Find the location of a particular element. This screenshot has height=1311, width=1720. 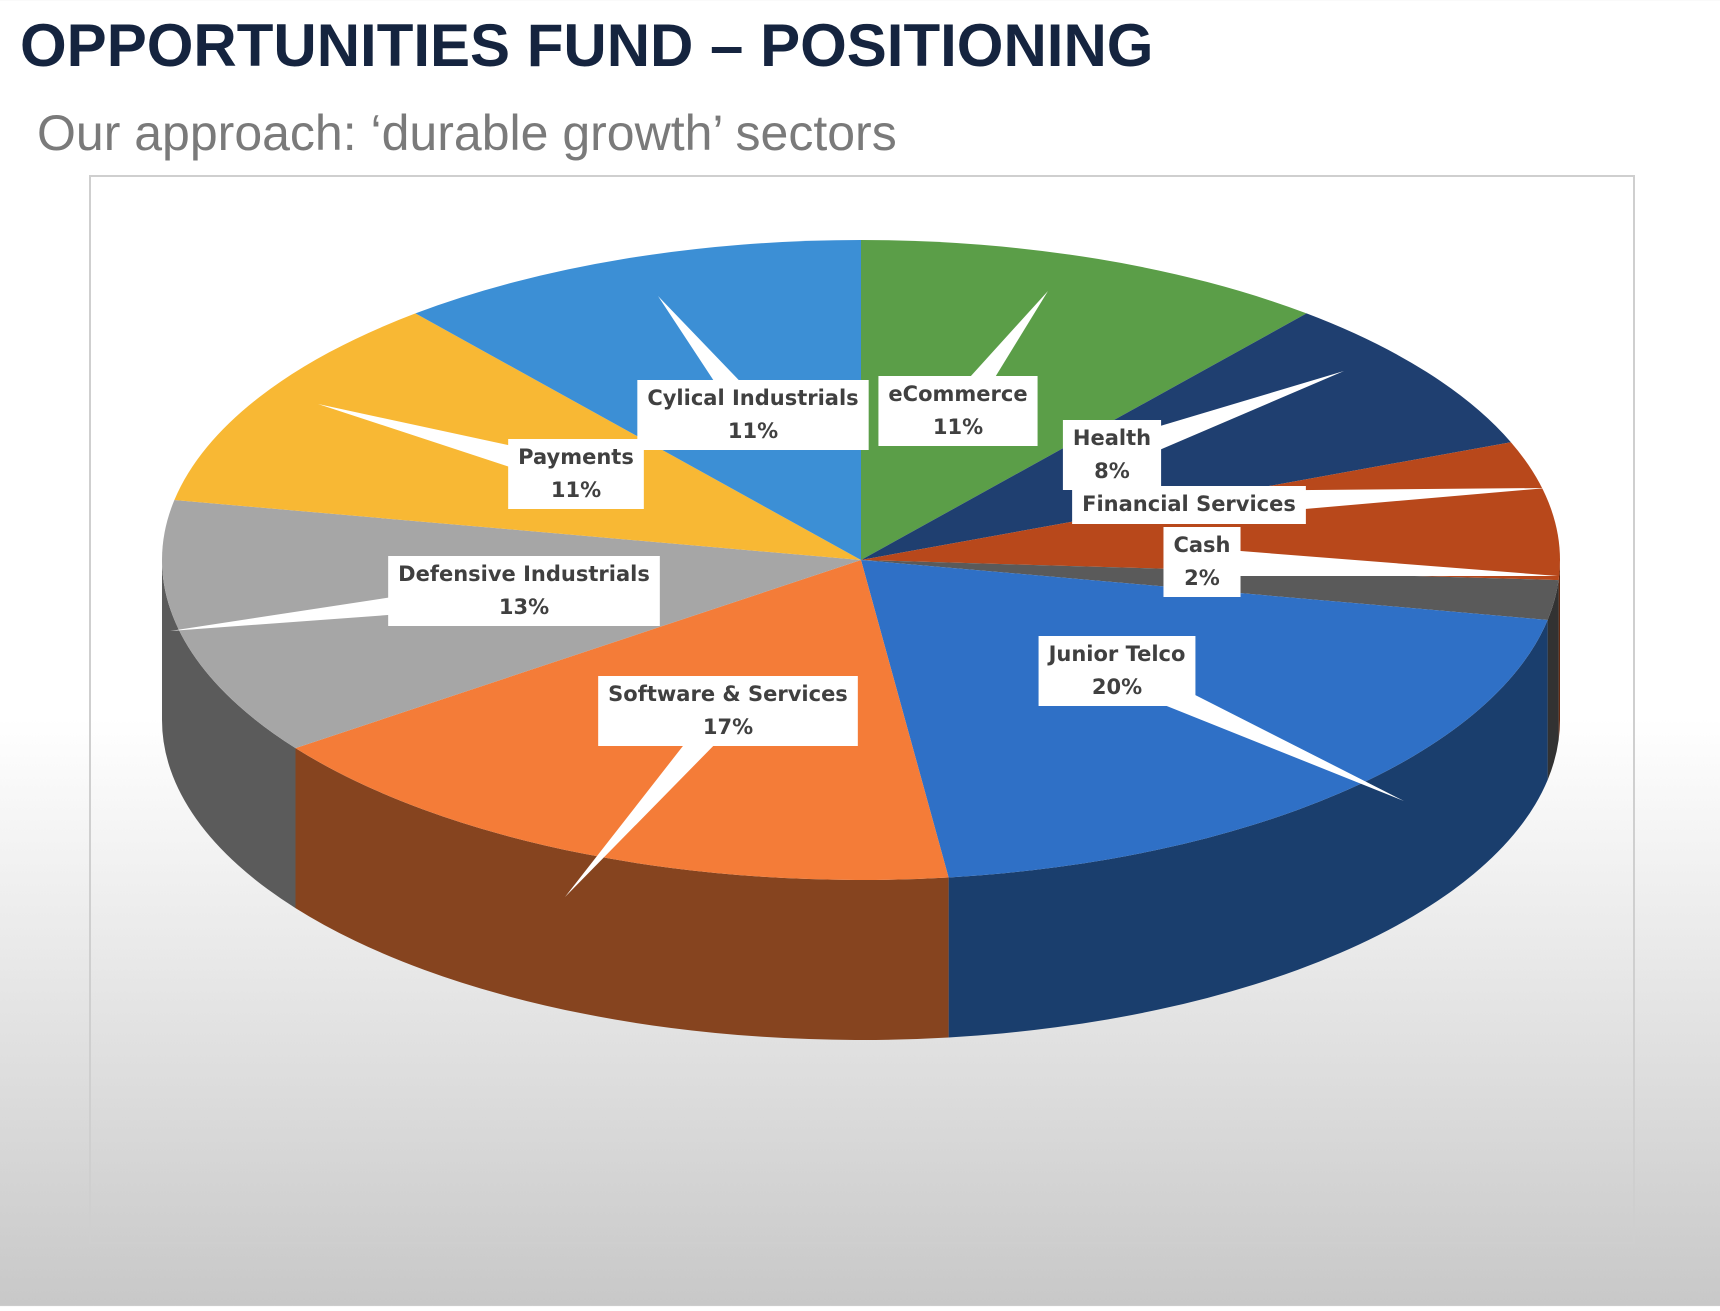

label-name: eCommerce is located at coordinates (957, 394).